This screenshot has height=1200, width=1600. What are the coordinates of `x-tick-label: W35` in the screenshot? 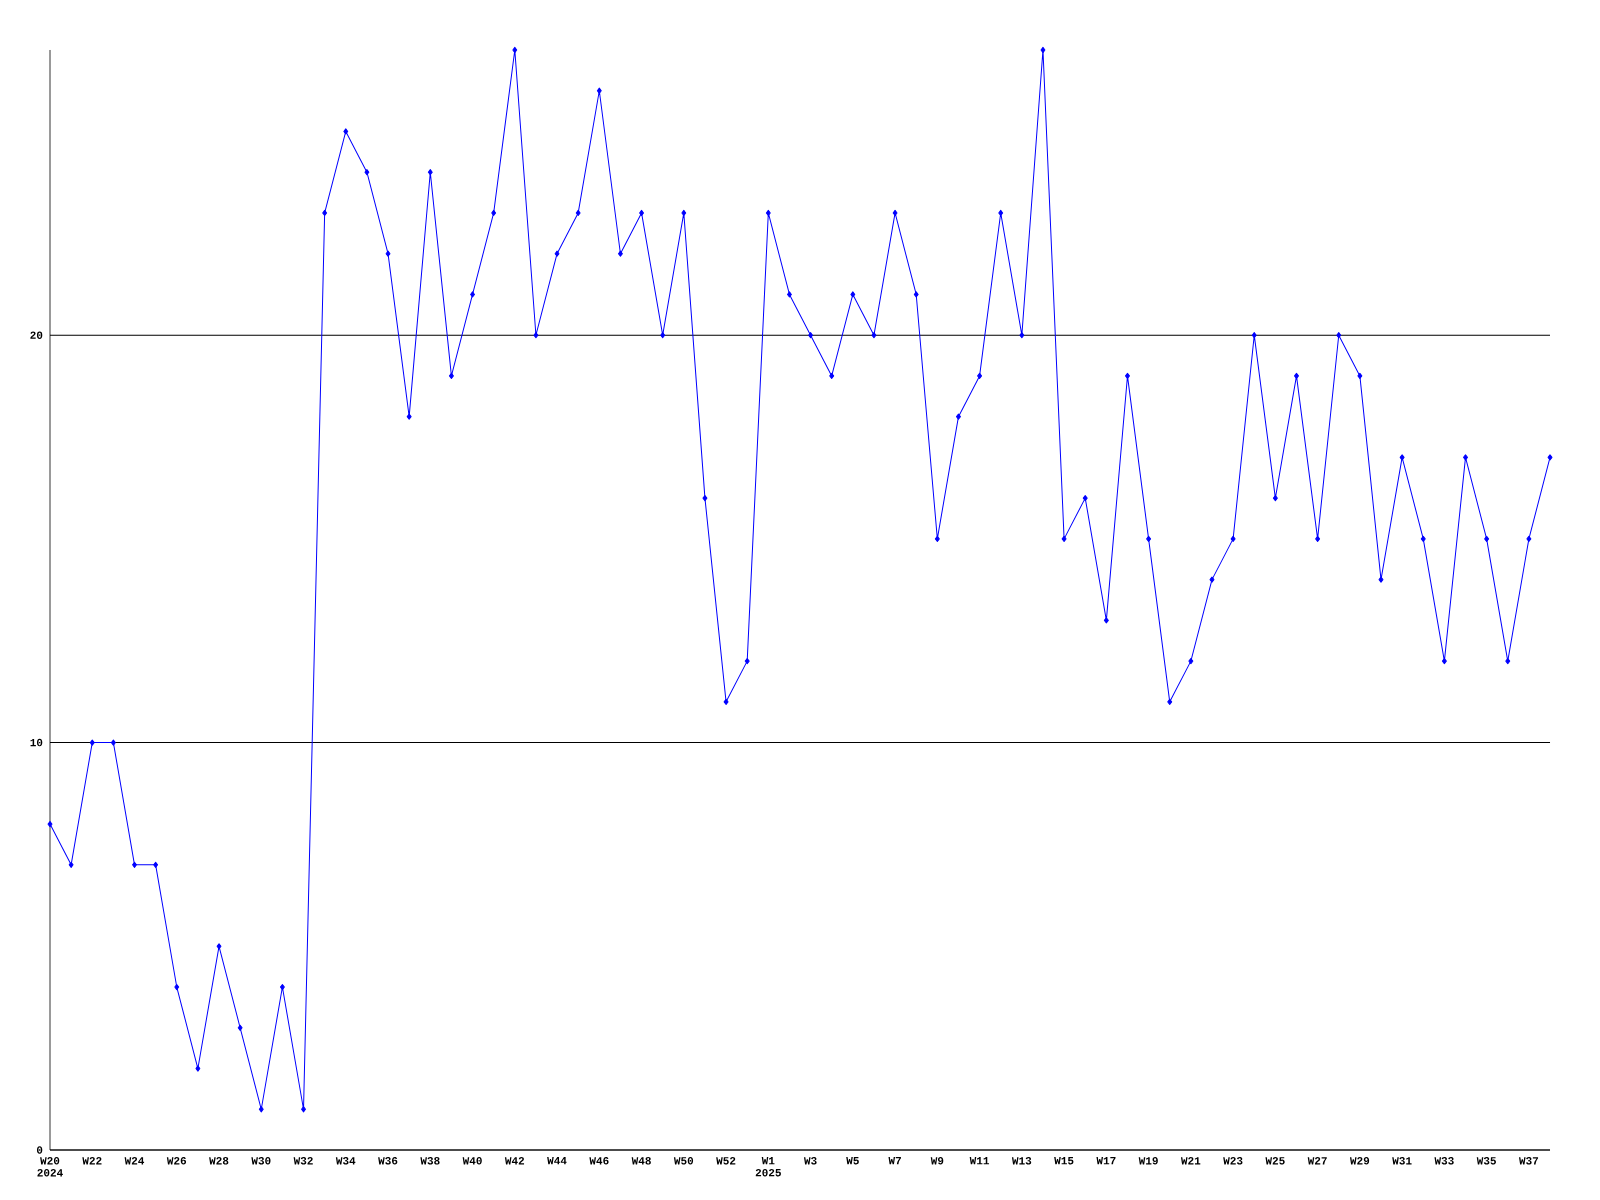 It's located at (1486, 1161).